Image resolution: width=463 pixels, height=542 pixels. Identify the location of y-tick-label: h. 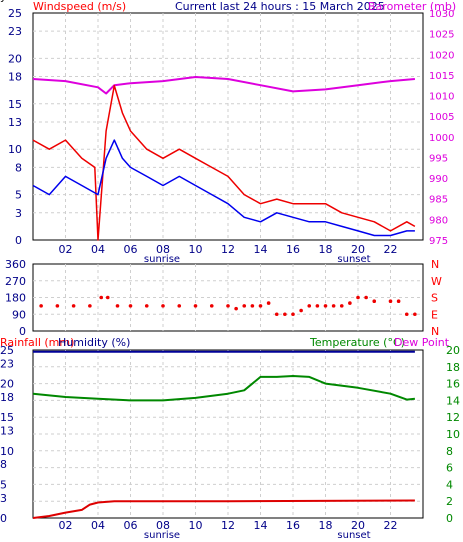
(3, 1).